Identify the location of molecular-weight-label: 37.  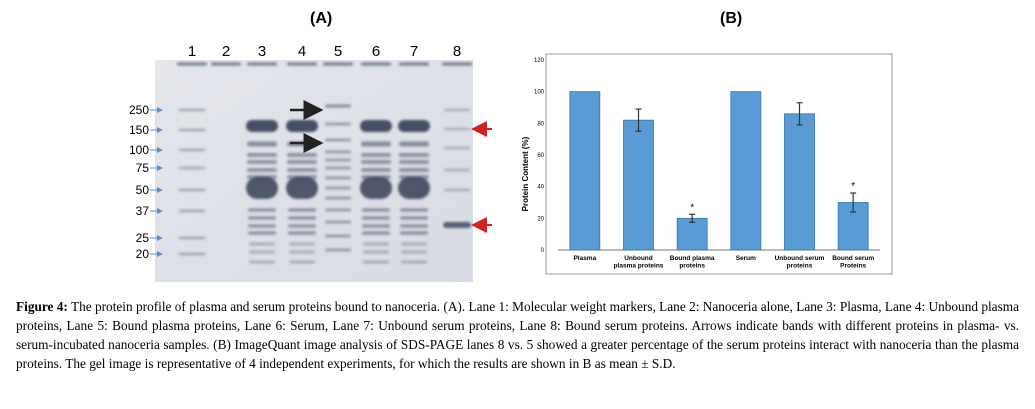
(143, 211).